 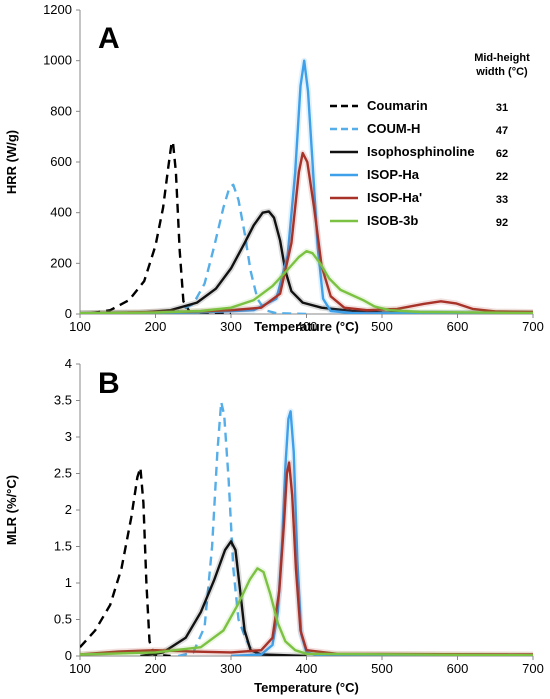 I want to click on y-tick-label: 400, so click(x=61, y=212).